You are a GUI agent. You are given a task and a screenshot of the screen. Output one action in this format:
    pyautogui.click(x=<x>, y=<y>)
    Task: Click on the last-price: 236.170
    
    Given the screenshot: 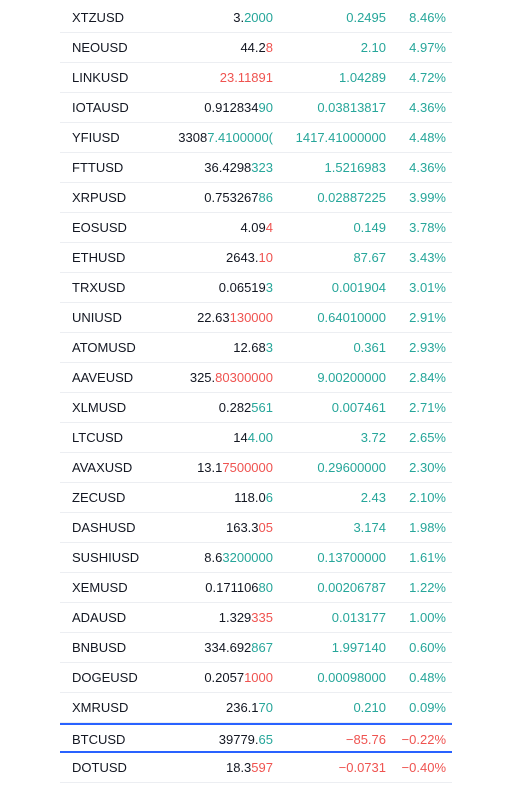 What is the action you would take?
    pyautogui.click(x=249, y=708)
    